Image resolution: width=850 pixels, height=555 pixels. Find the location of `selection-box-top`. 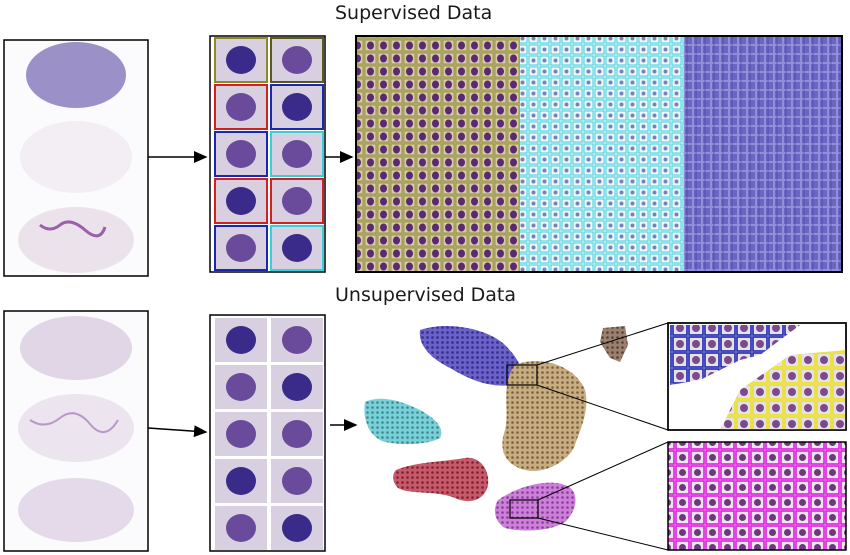

selection-box-top is located at coordinates (522, 375).